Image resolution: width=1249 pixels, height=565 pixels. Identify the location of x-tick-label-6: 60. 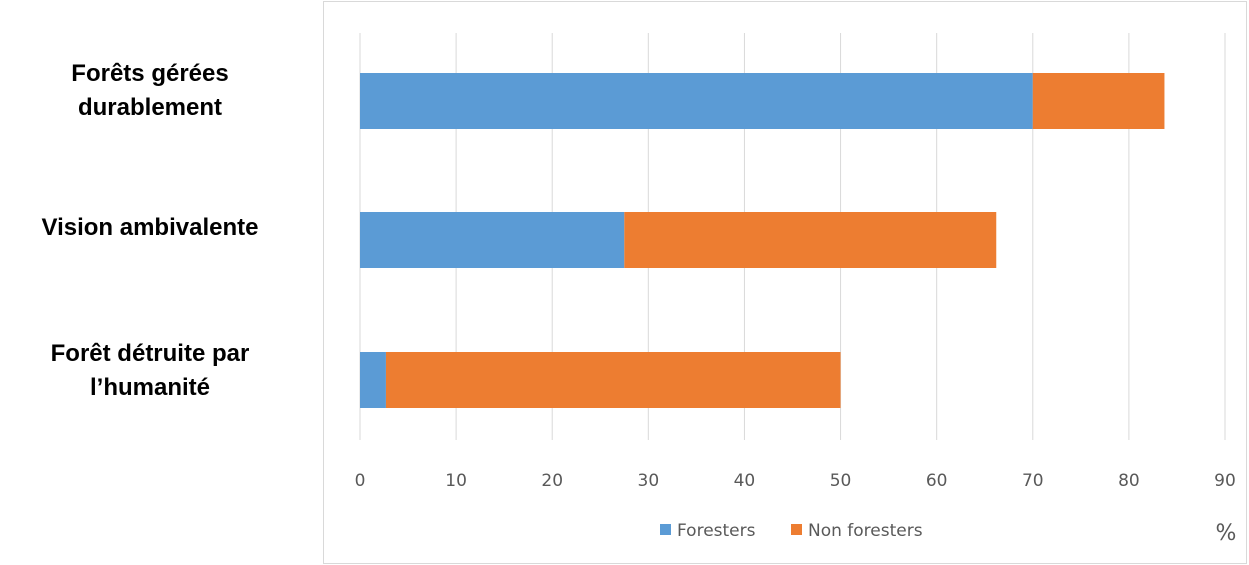
(937, 481).